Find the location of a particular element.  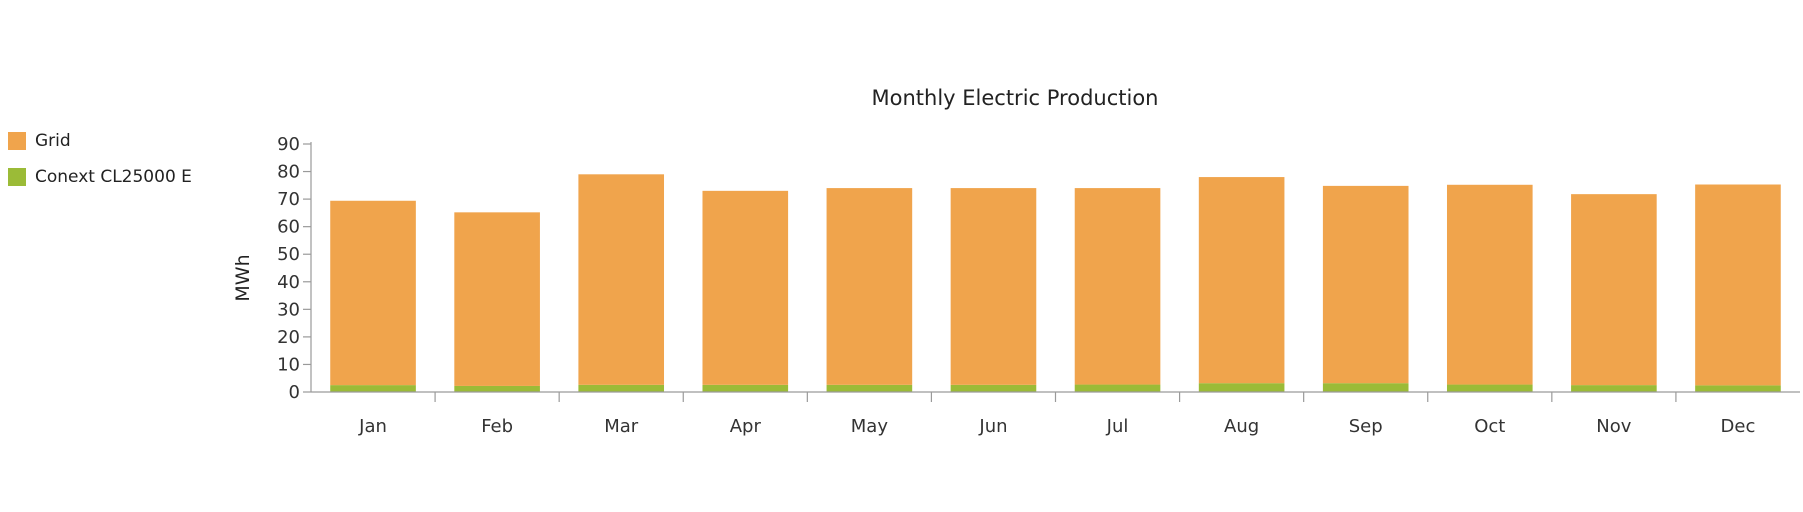

x-tick-label: Oct is located at coordinates (1489, 426).